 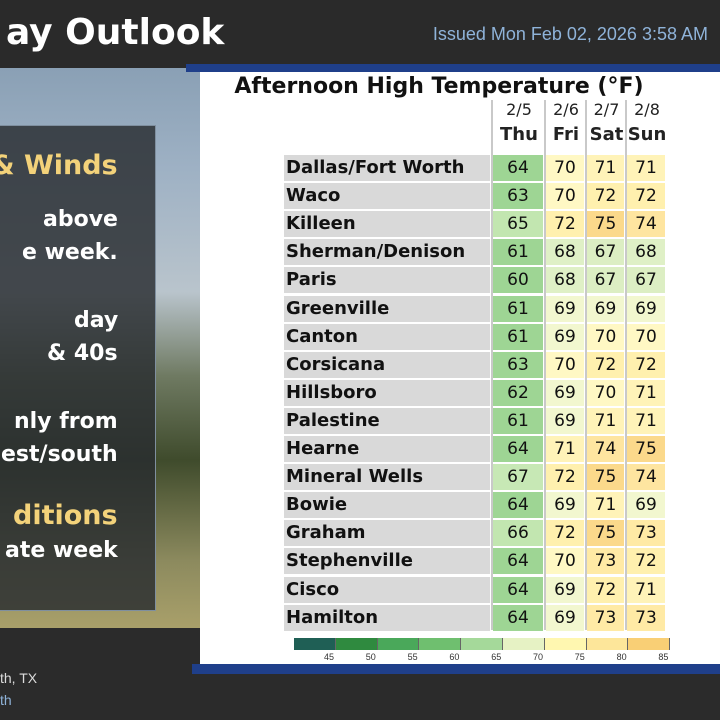 I want to click on summary-line: est/south, so click(x=59, y=454).